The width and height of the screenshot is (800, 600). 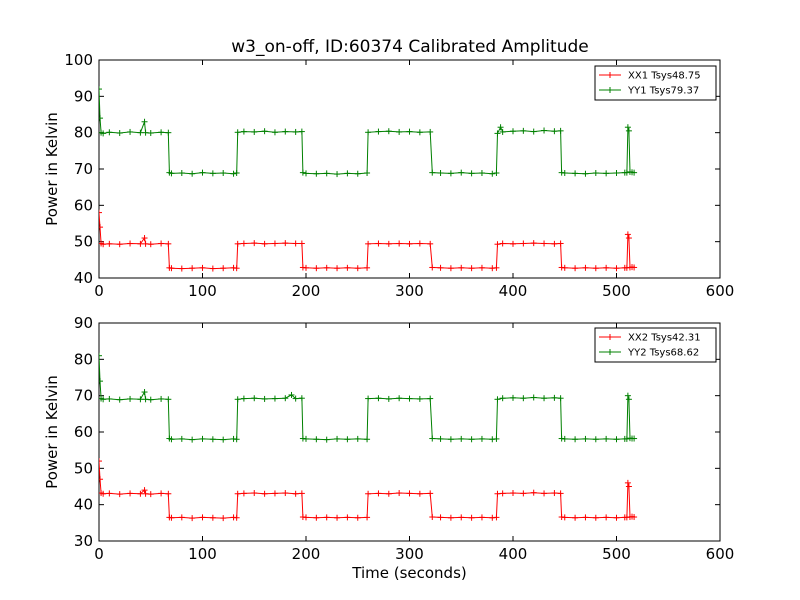 I want to click on series-xx1, so click(x=368, y=240).